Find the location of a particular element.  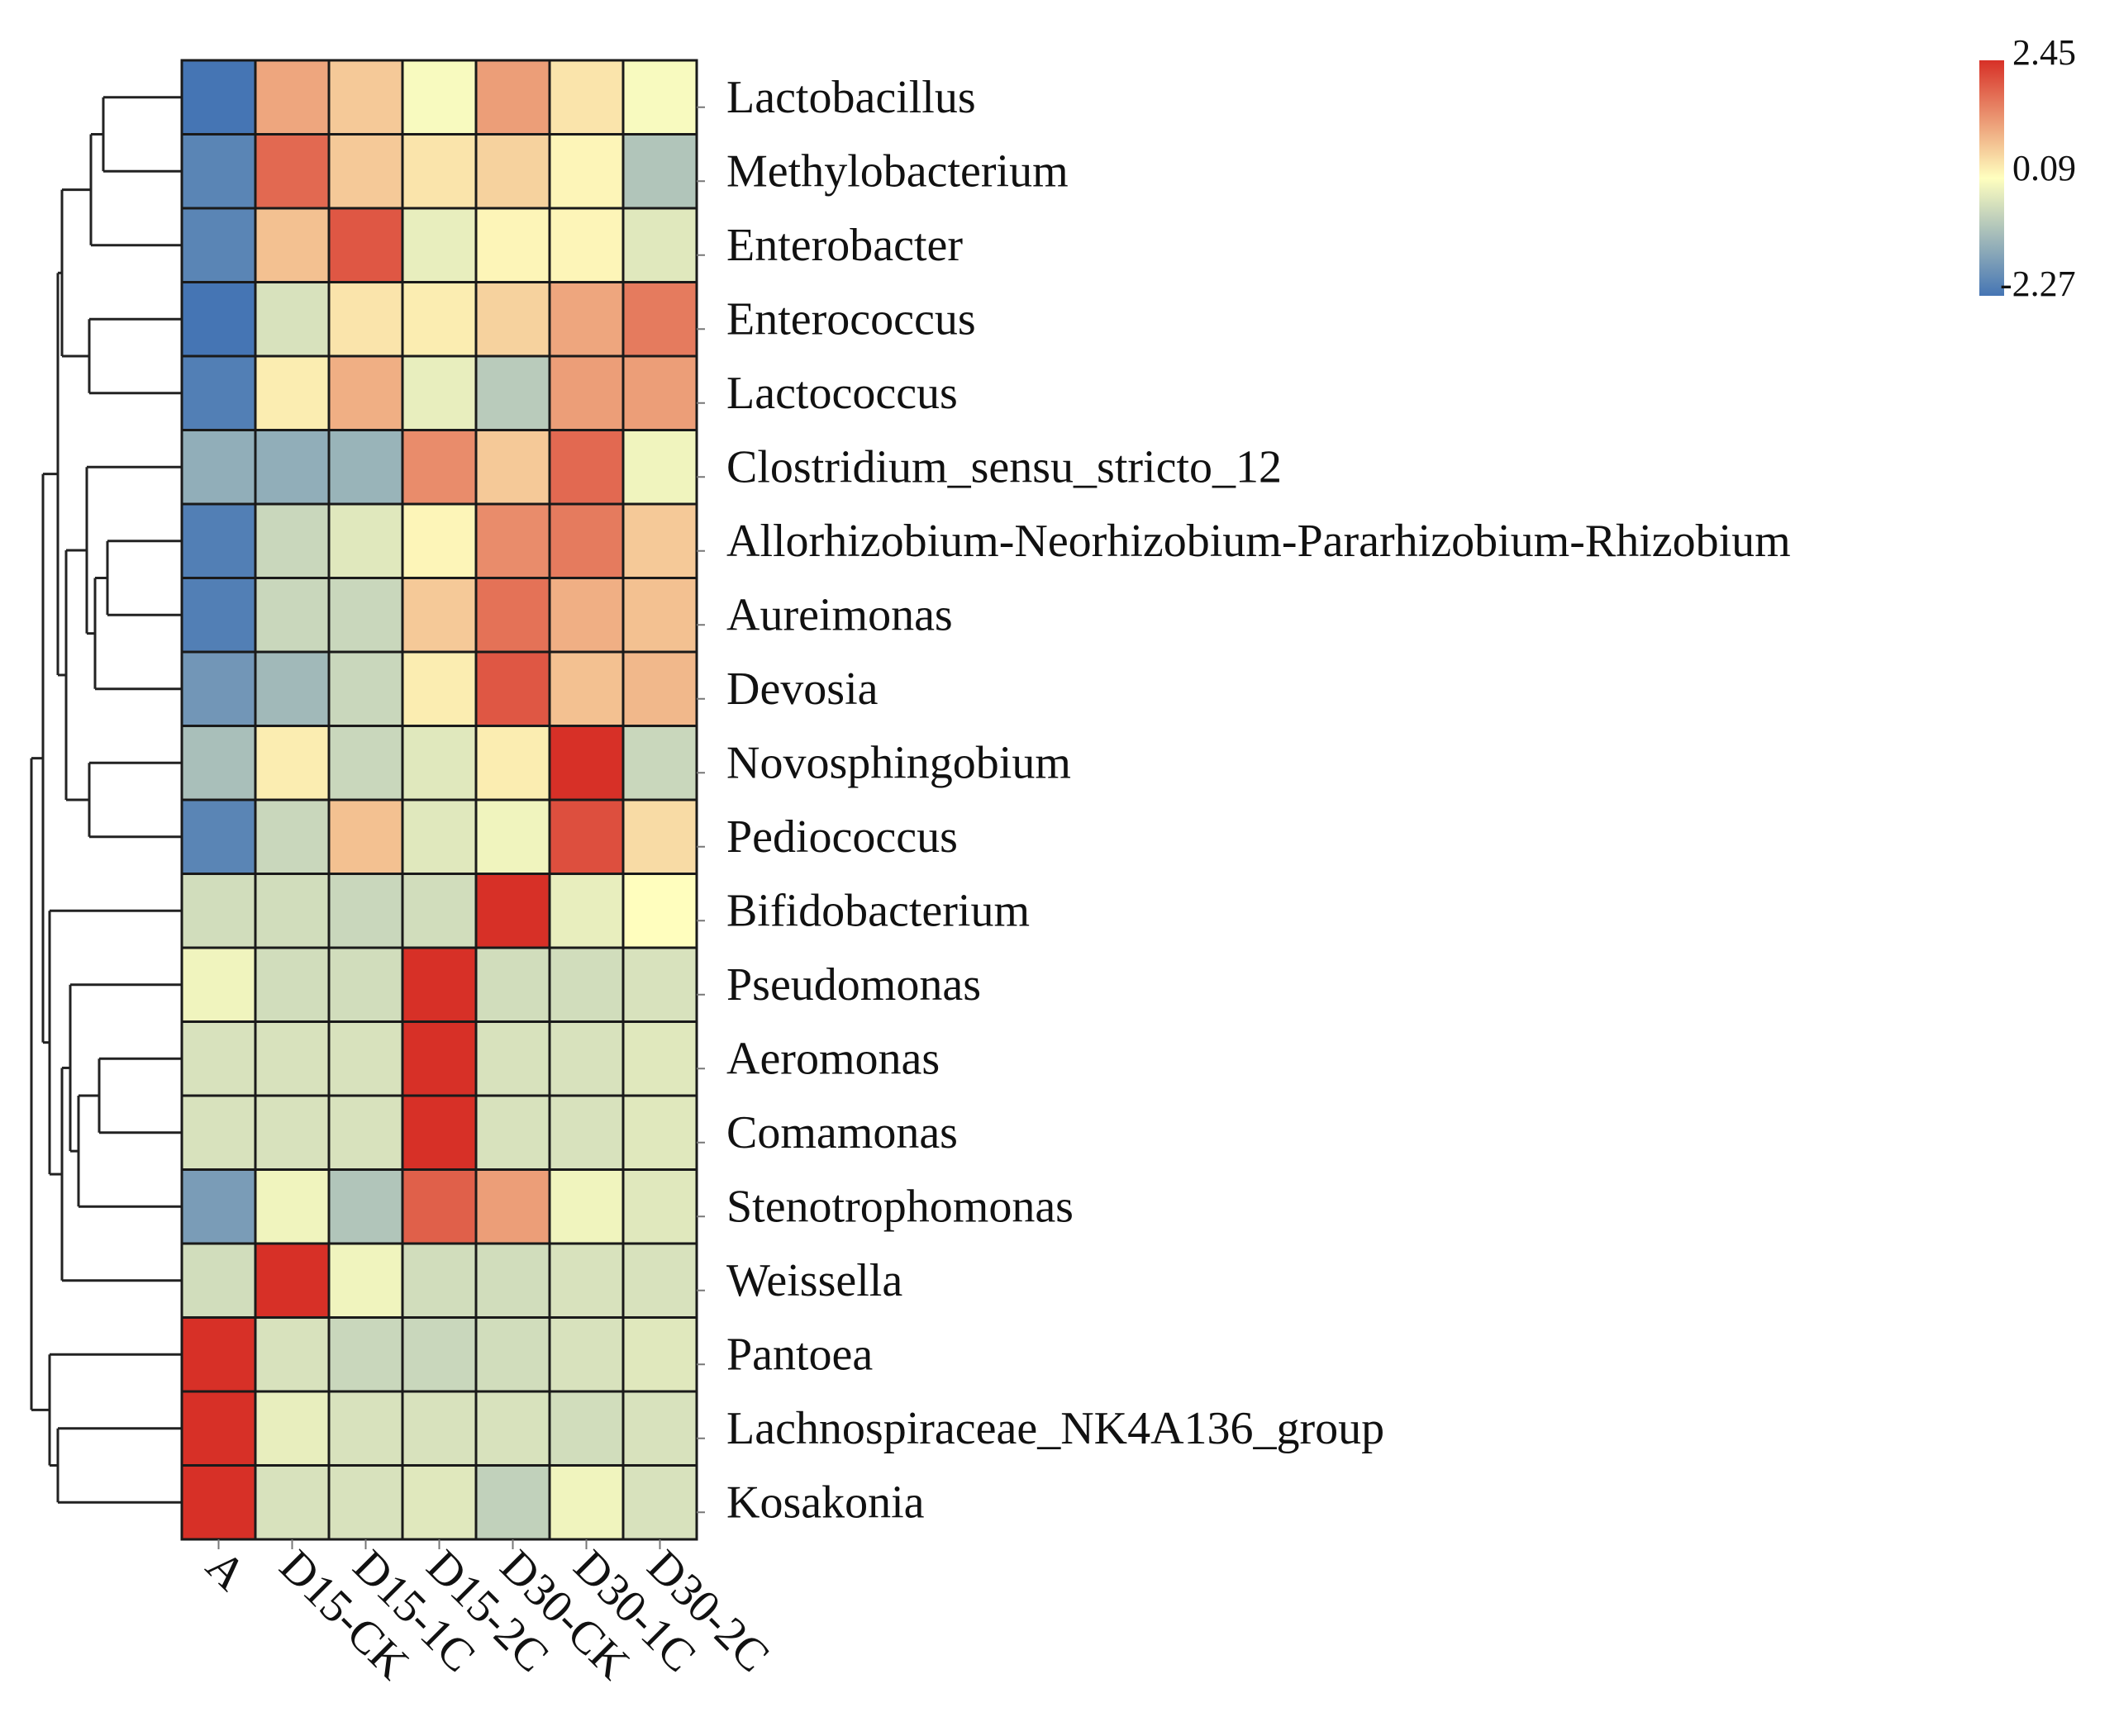

row-label: Enterococcus is located at coordinates (851, 319).